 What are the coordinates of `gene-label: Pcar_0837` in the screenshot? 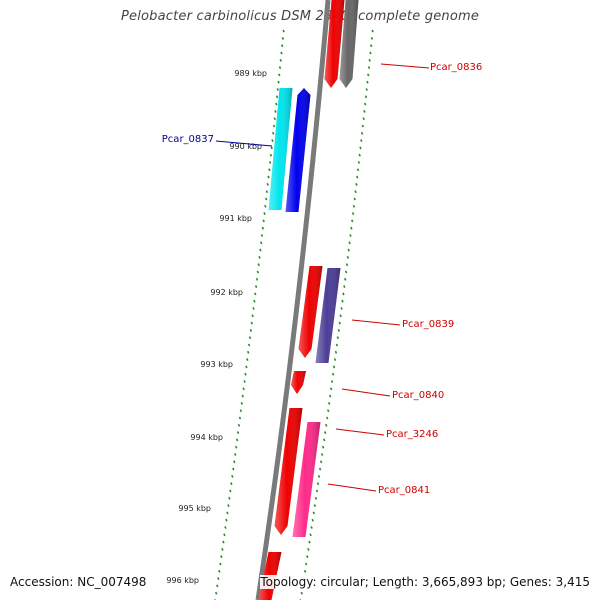 It's located at (188, 139).